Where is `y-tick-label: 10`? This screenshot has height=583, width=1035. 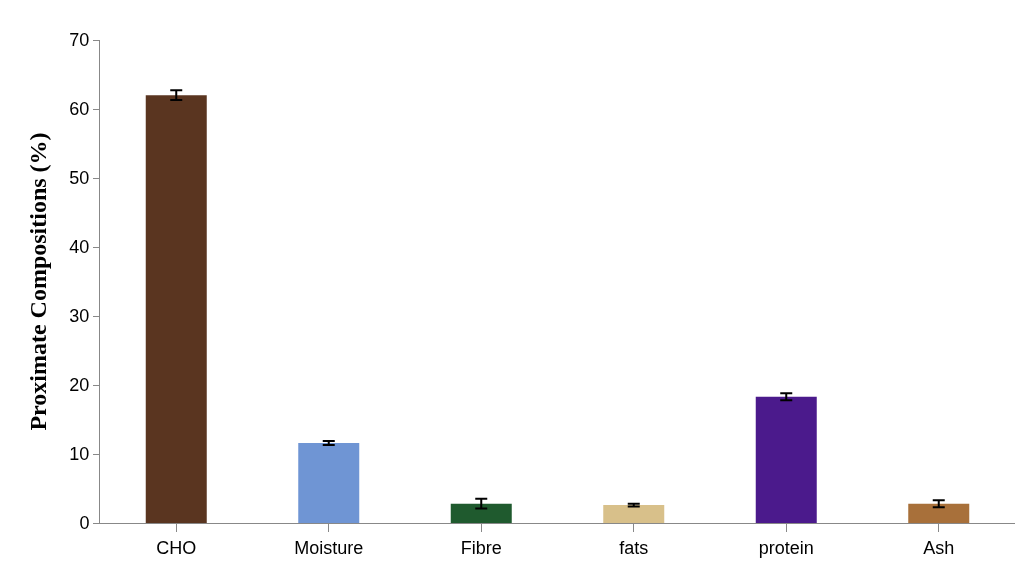 y-tick-label: 10 is located at coordinates (79, 454).